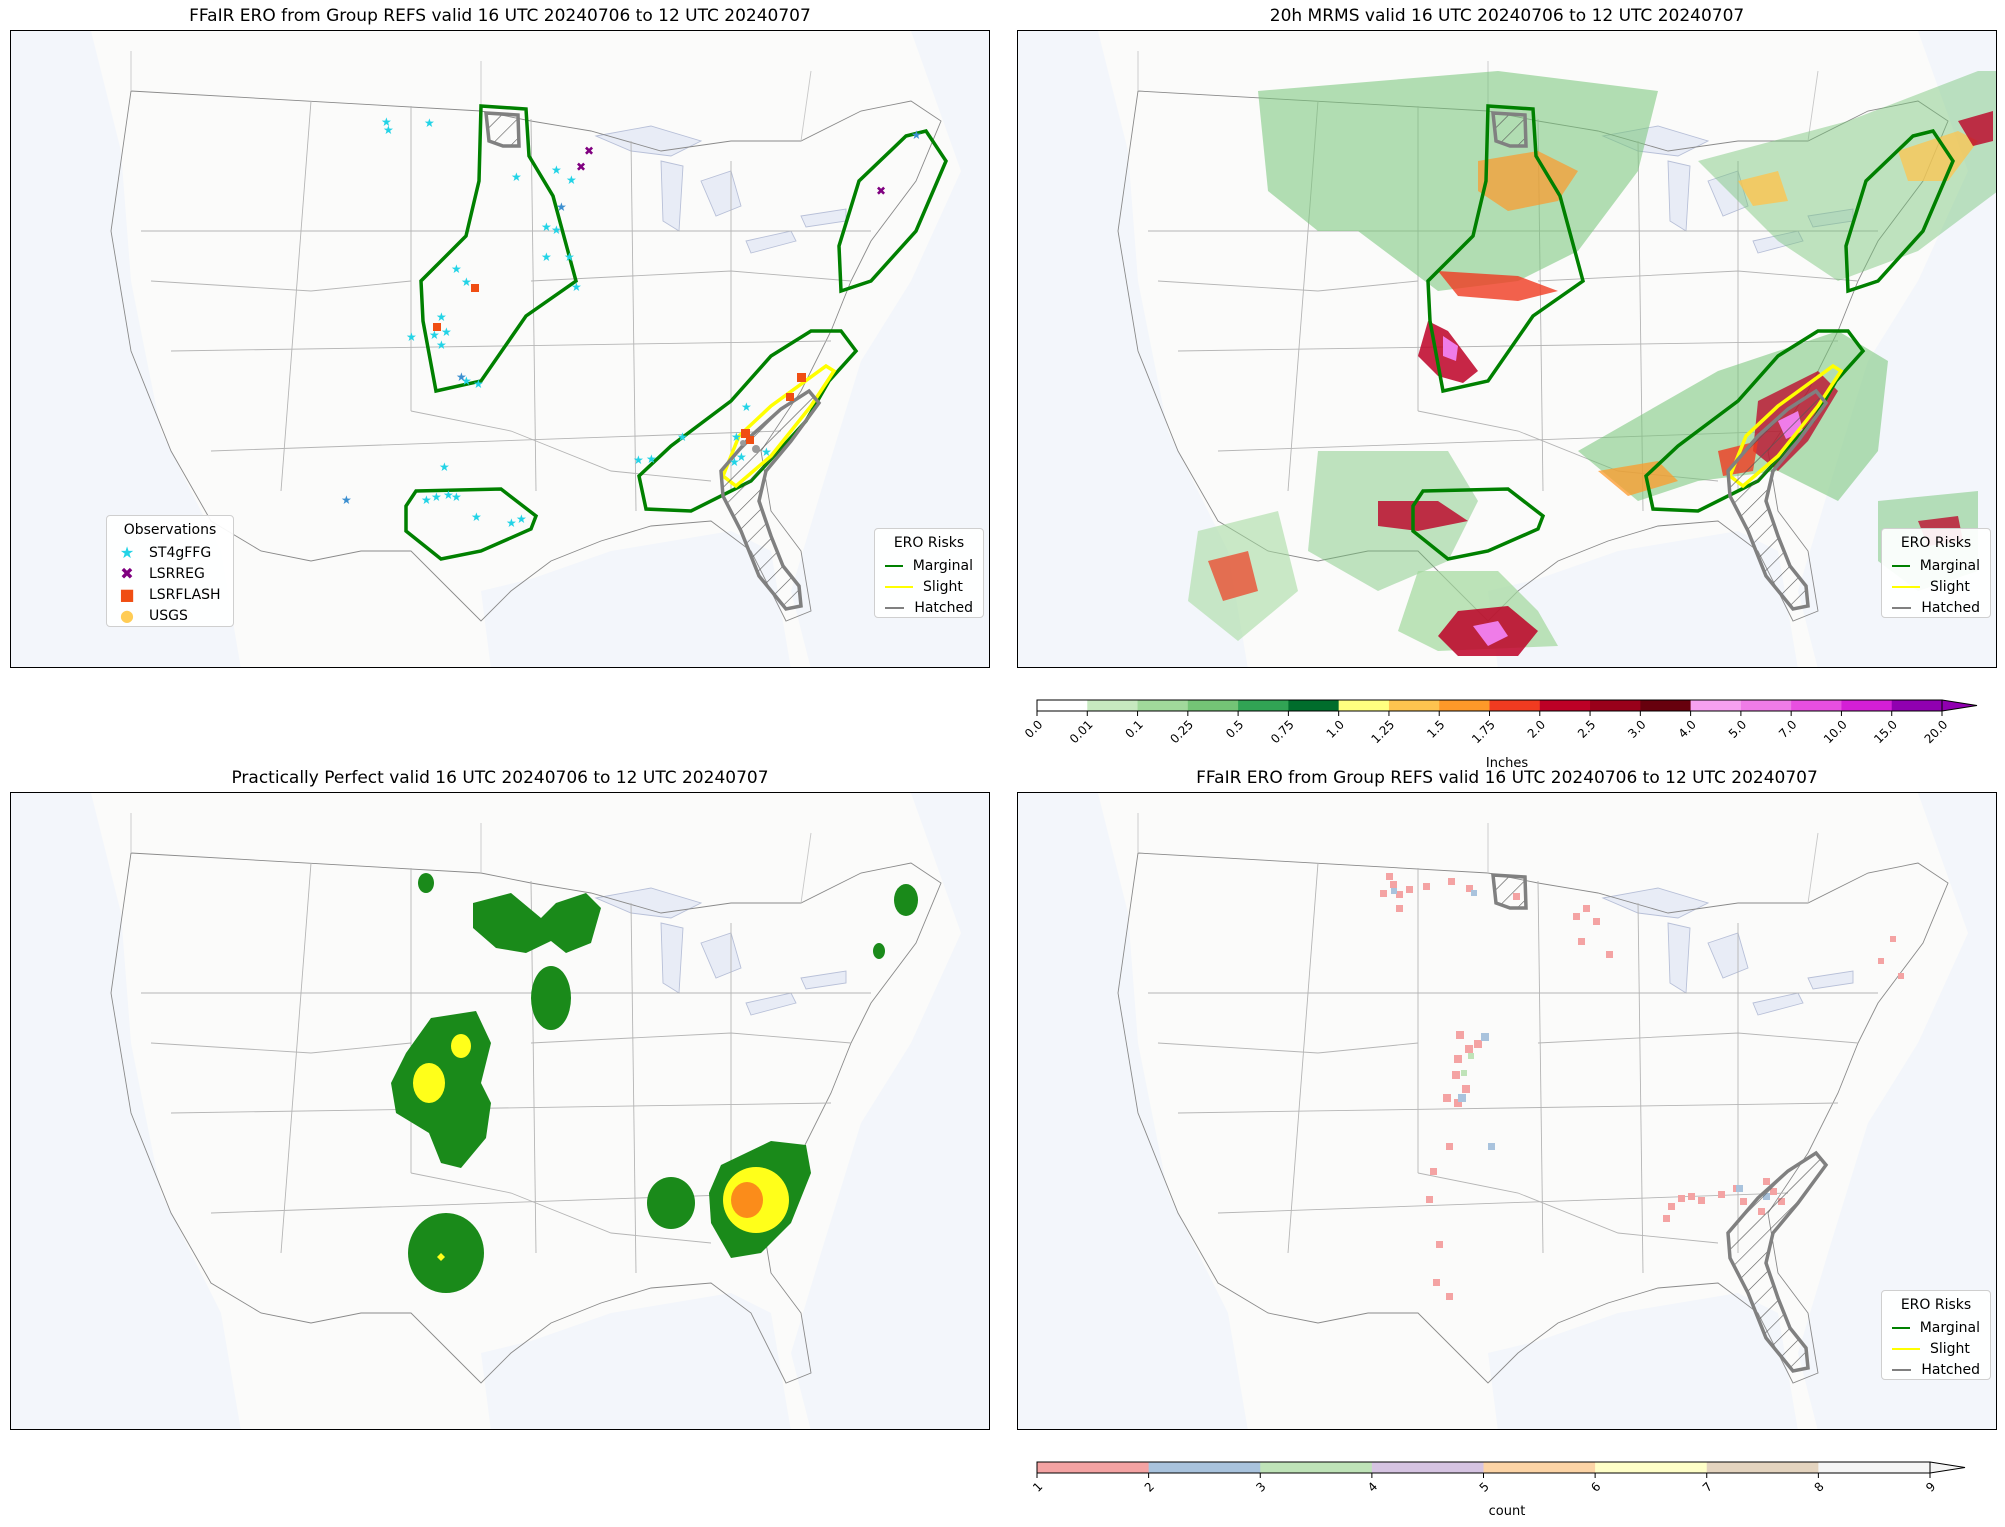 The image size is (2005, 1527). Describe the element at coordinates (127, 594) in the screenshot. I see `square-icon: ■` at that location.